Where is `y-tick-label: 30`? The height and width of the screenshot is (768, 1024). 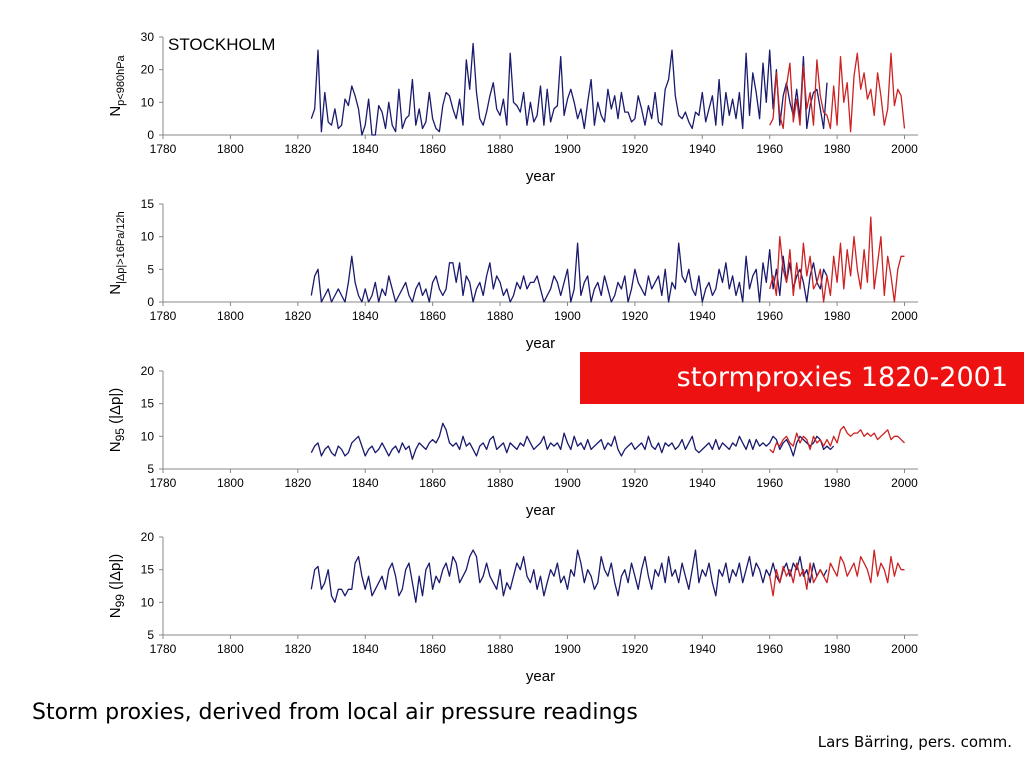 y-tick-label: 30 is located at coordinates (148, 37).